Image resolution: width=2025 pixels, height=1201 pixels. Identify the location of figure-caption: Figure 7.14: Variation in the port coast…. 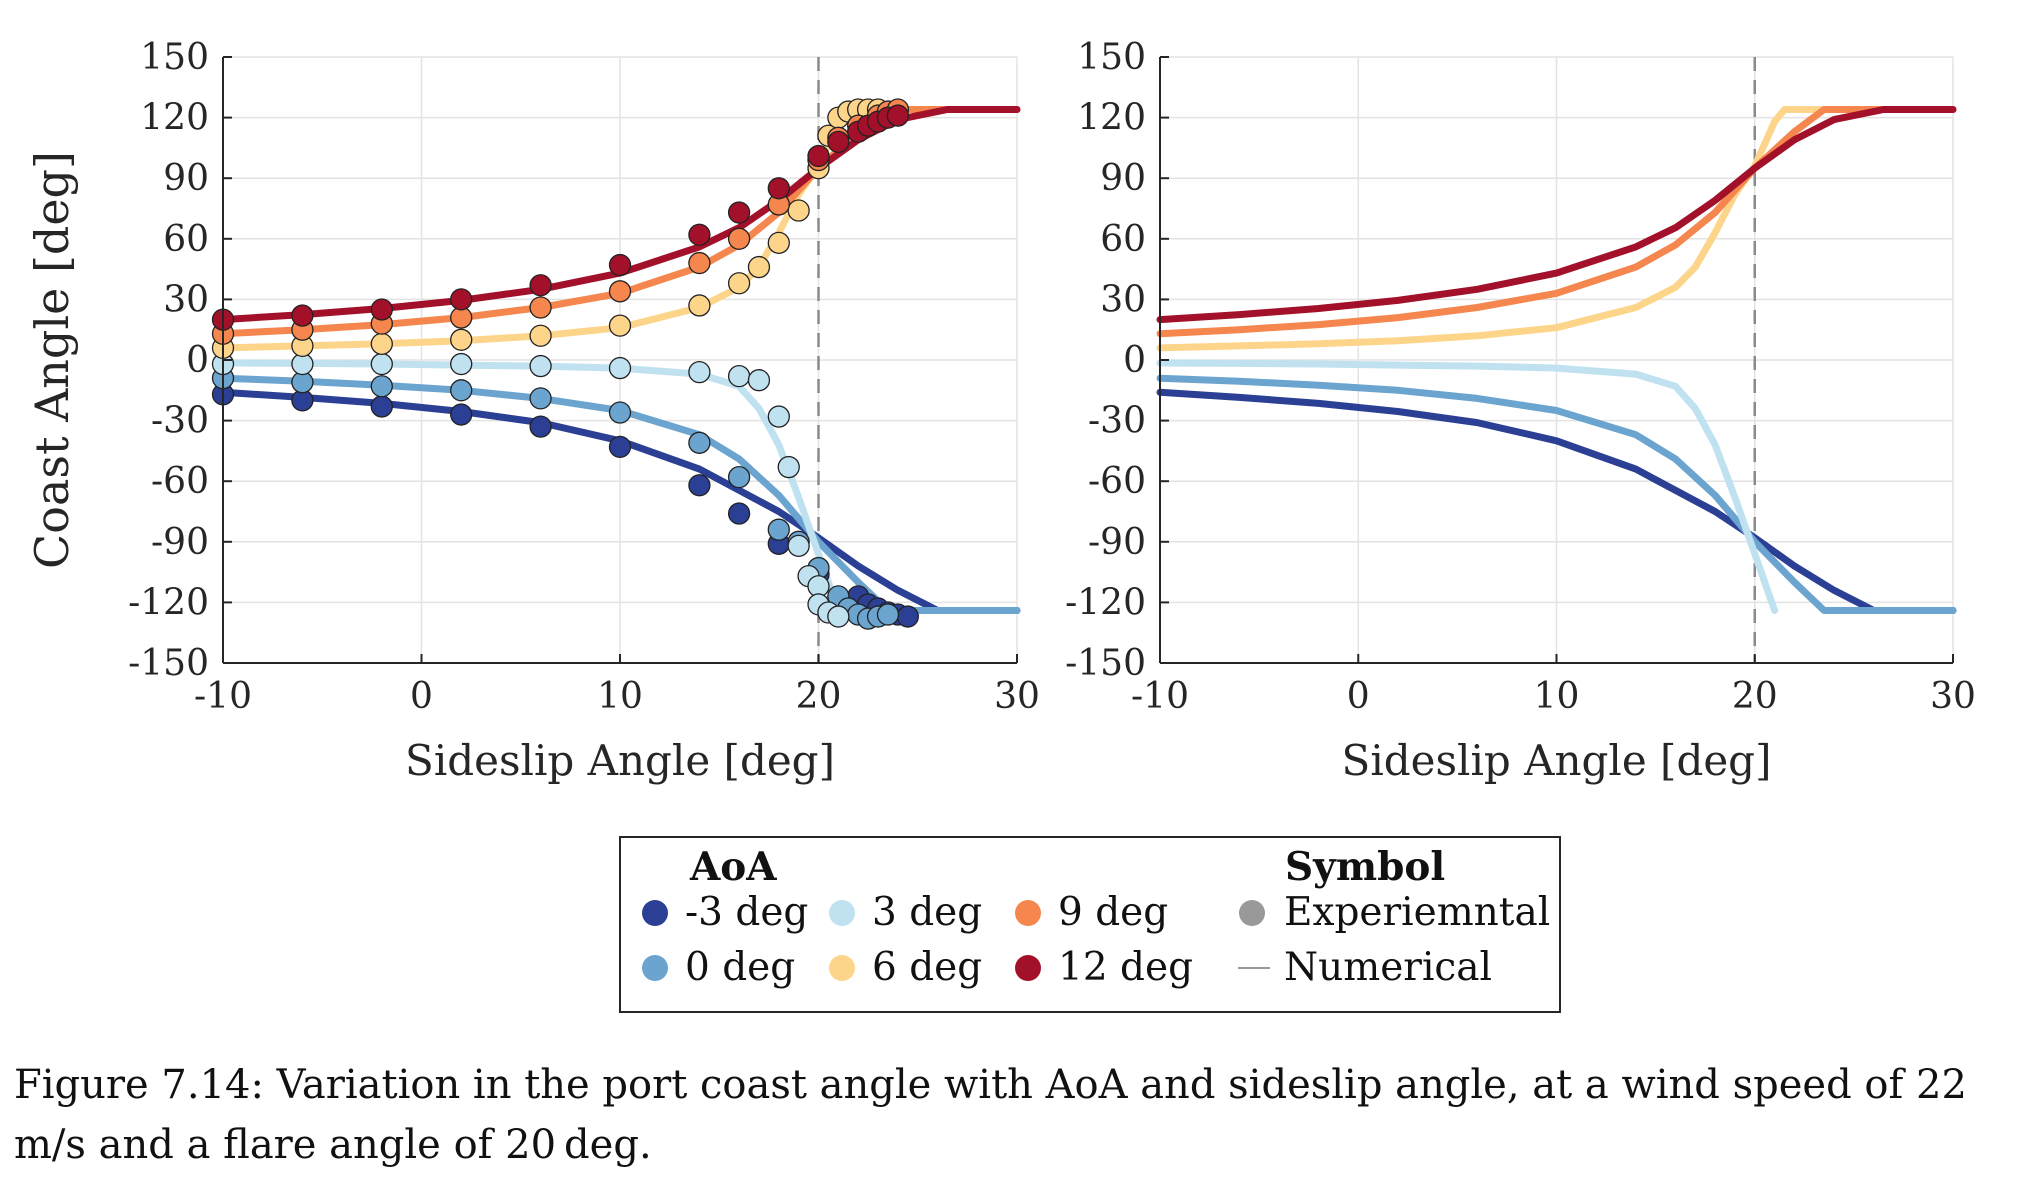
(994, 1115).